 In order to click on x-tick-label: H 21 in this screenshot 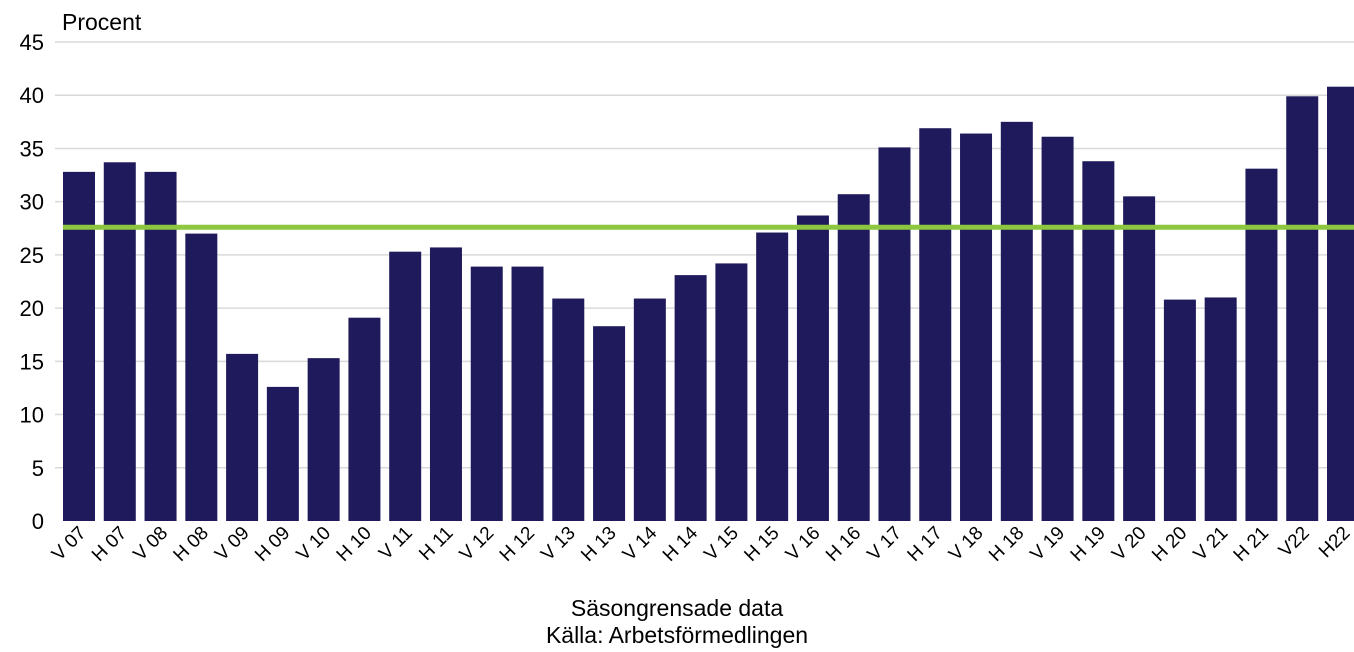, I will do `click(1251, 544)`.